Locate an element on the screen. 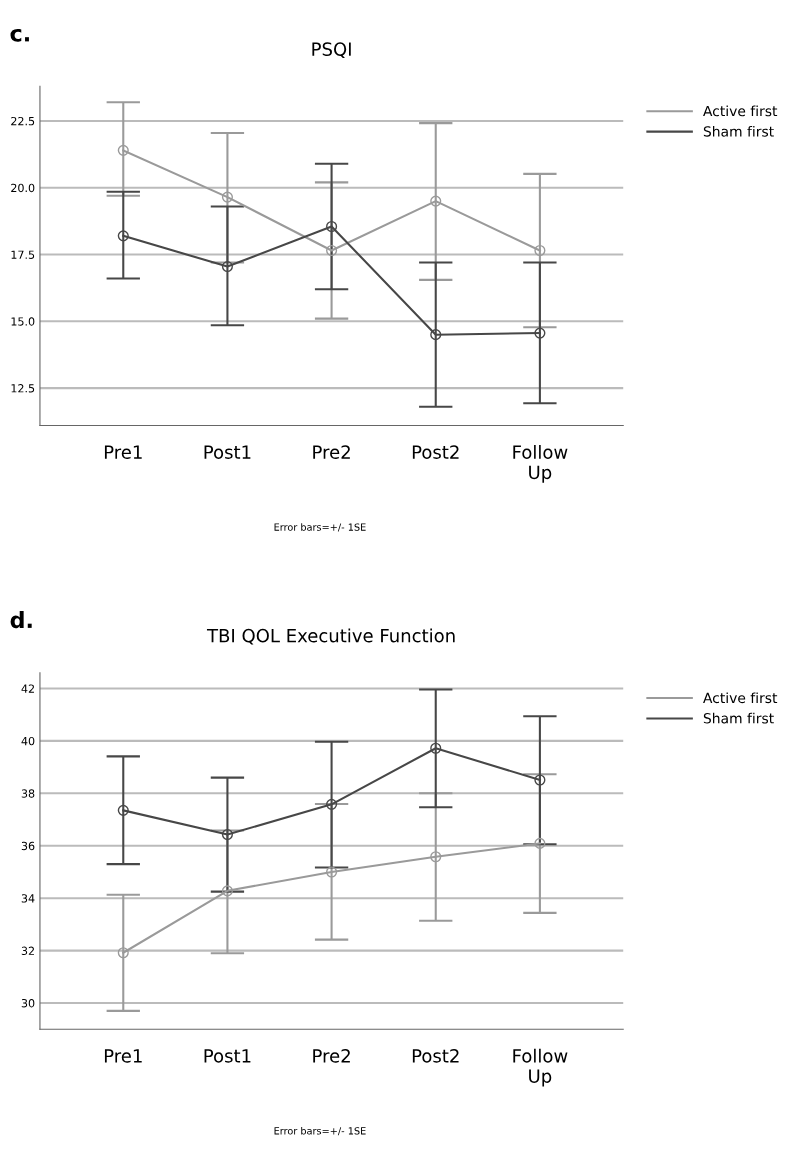 This screenshot has width=799, height=1150. text: c. is located at coordinates (19, 35).